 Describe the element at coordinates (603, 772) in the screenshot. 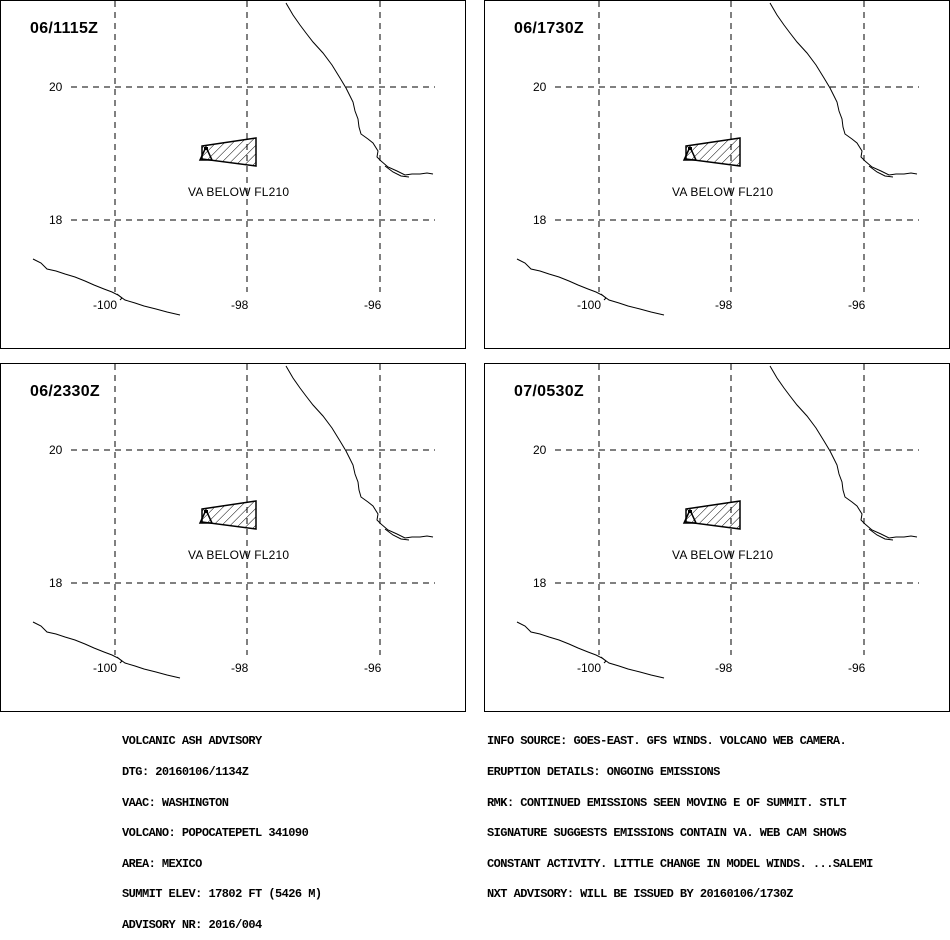

I see `advisory-line: ERUPTION DETAILS: ONGOING EMISSIONS` at that location.